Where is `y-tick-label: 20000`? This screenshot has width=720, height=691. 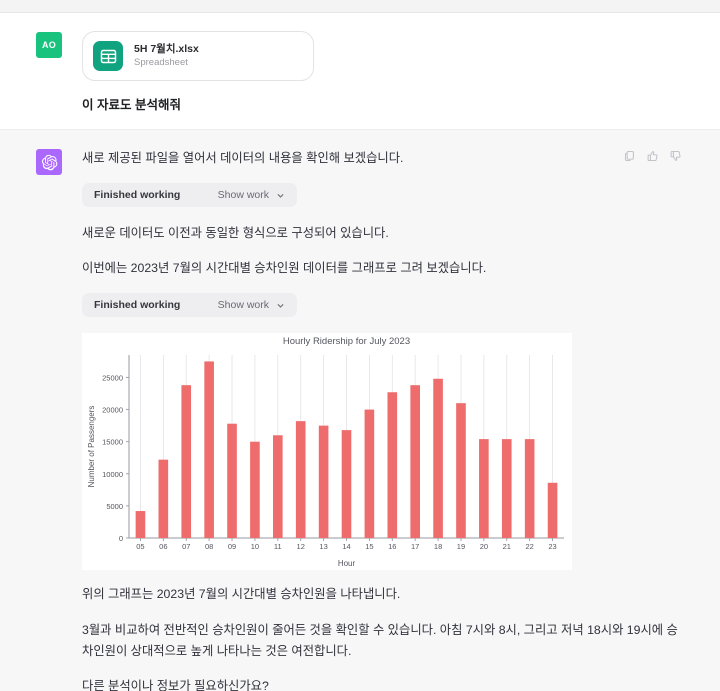 y-tick-label: 20000 is located at coordinates (112, 410).